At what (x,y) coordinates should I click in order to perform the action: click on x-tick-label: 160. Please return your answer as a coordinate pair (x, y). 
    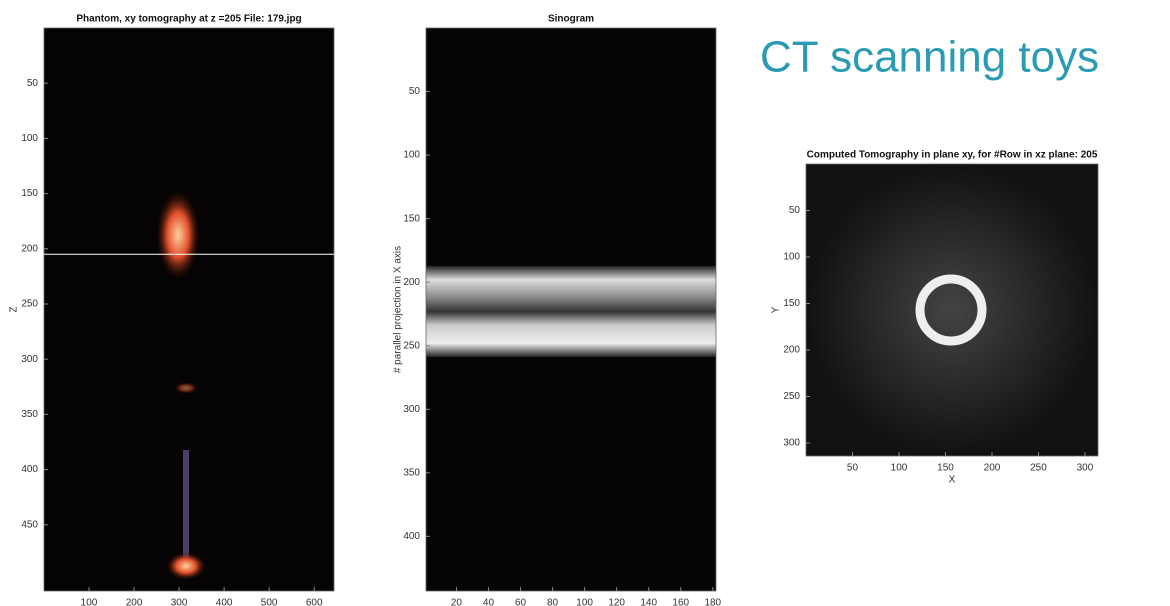
    Looking at the image, I should click on (680, 602).